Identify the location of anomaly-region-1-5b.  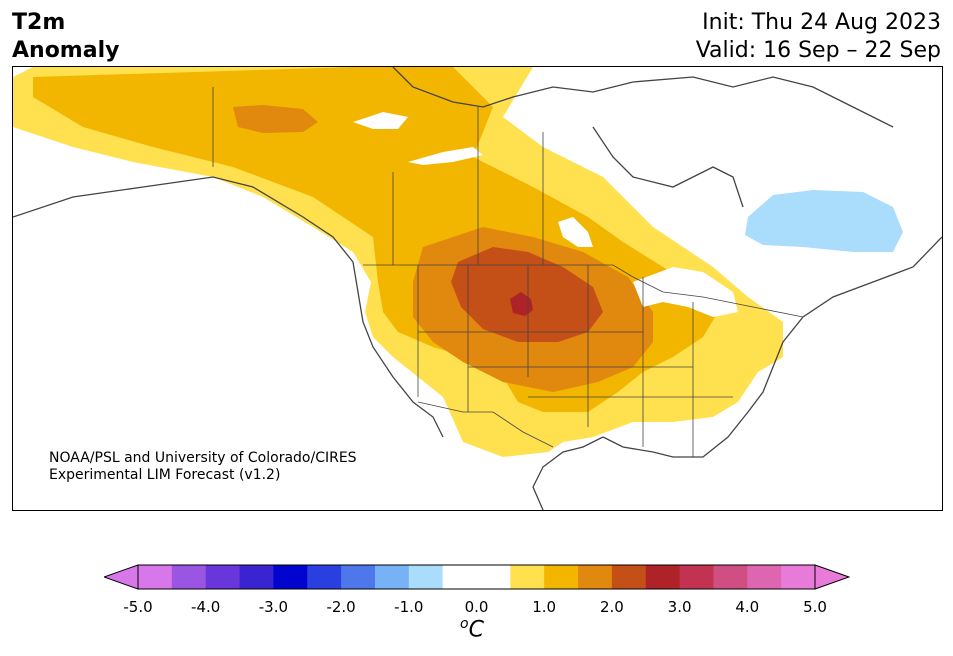
(275, 119).